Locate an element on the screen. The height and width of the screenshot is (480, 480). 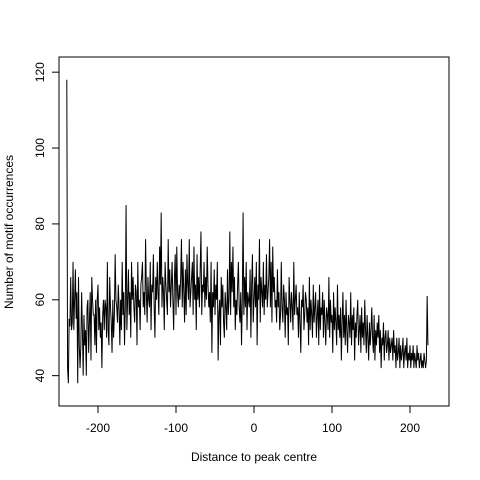
x-axis-label: Distance to peak centre is located at coordinates (254, 457).